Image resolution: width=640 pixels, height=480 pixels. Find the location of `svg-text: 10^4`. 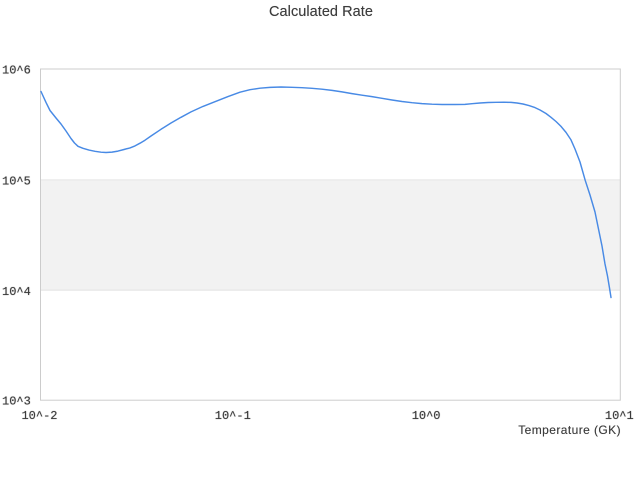

svg-text: 10^4 is located at coordinates (16, 292).